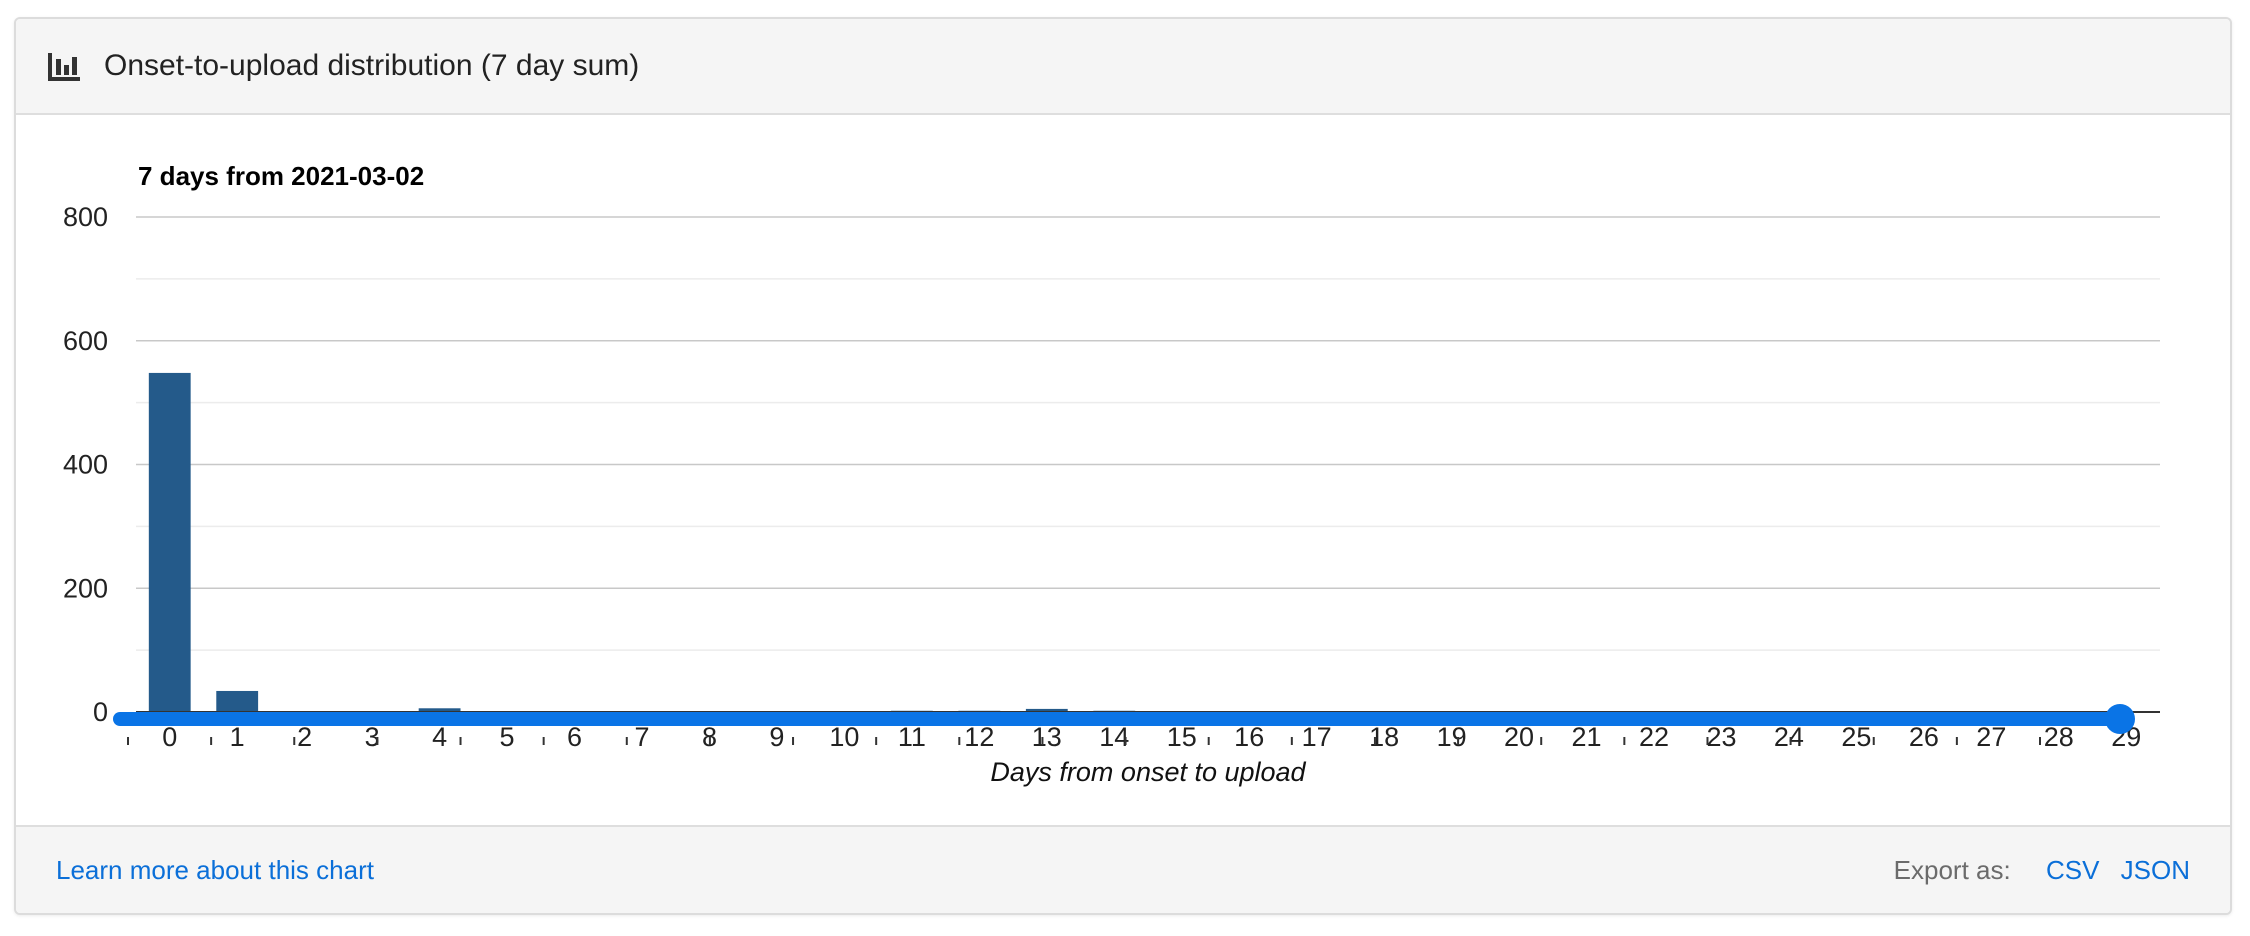  What do you see at coordinates (1991, 737) in the screenshot?
I see `x-tick-label: 27` at bounding box center [1991, 737].